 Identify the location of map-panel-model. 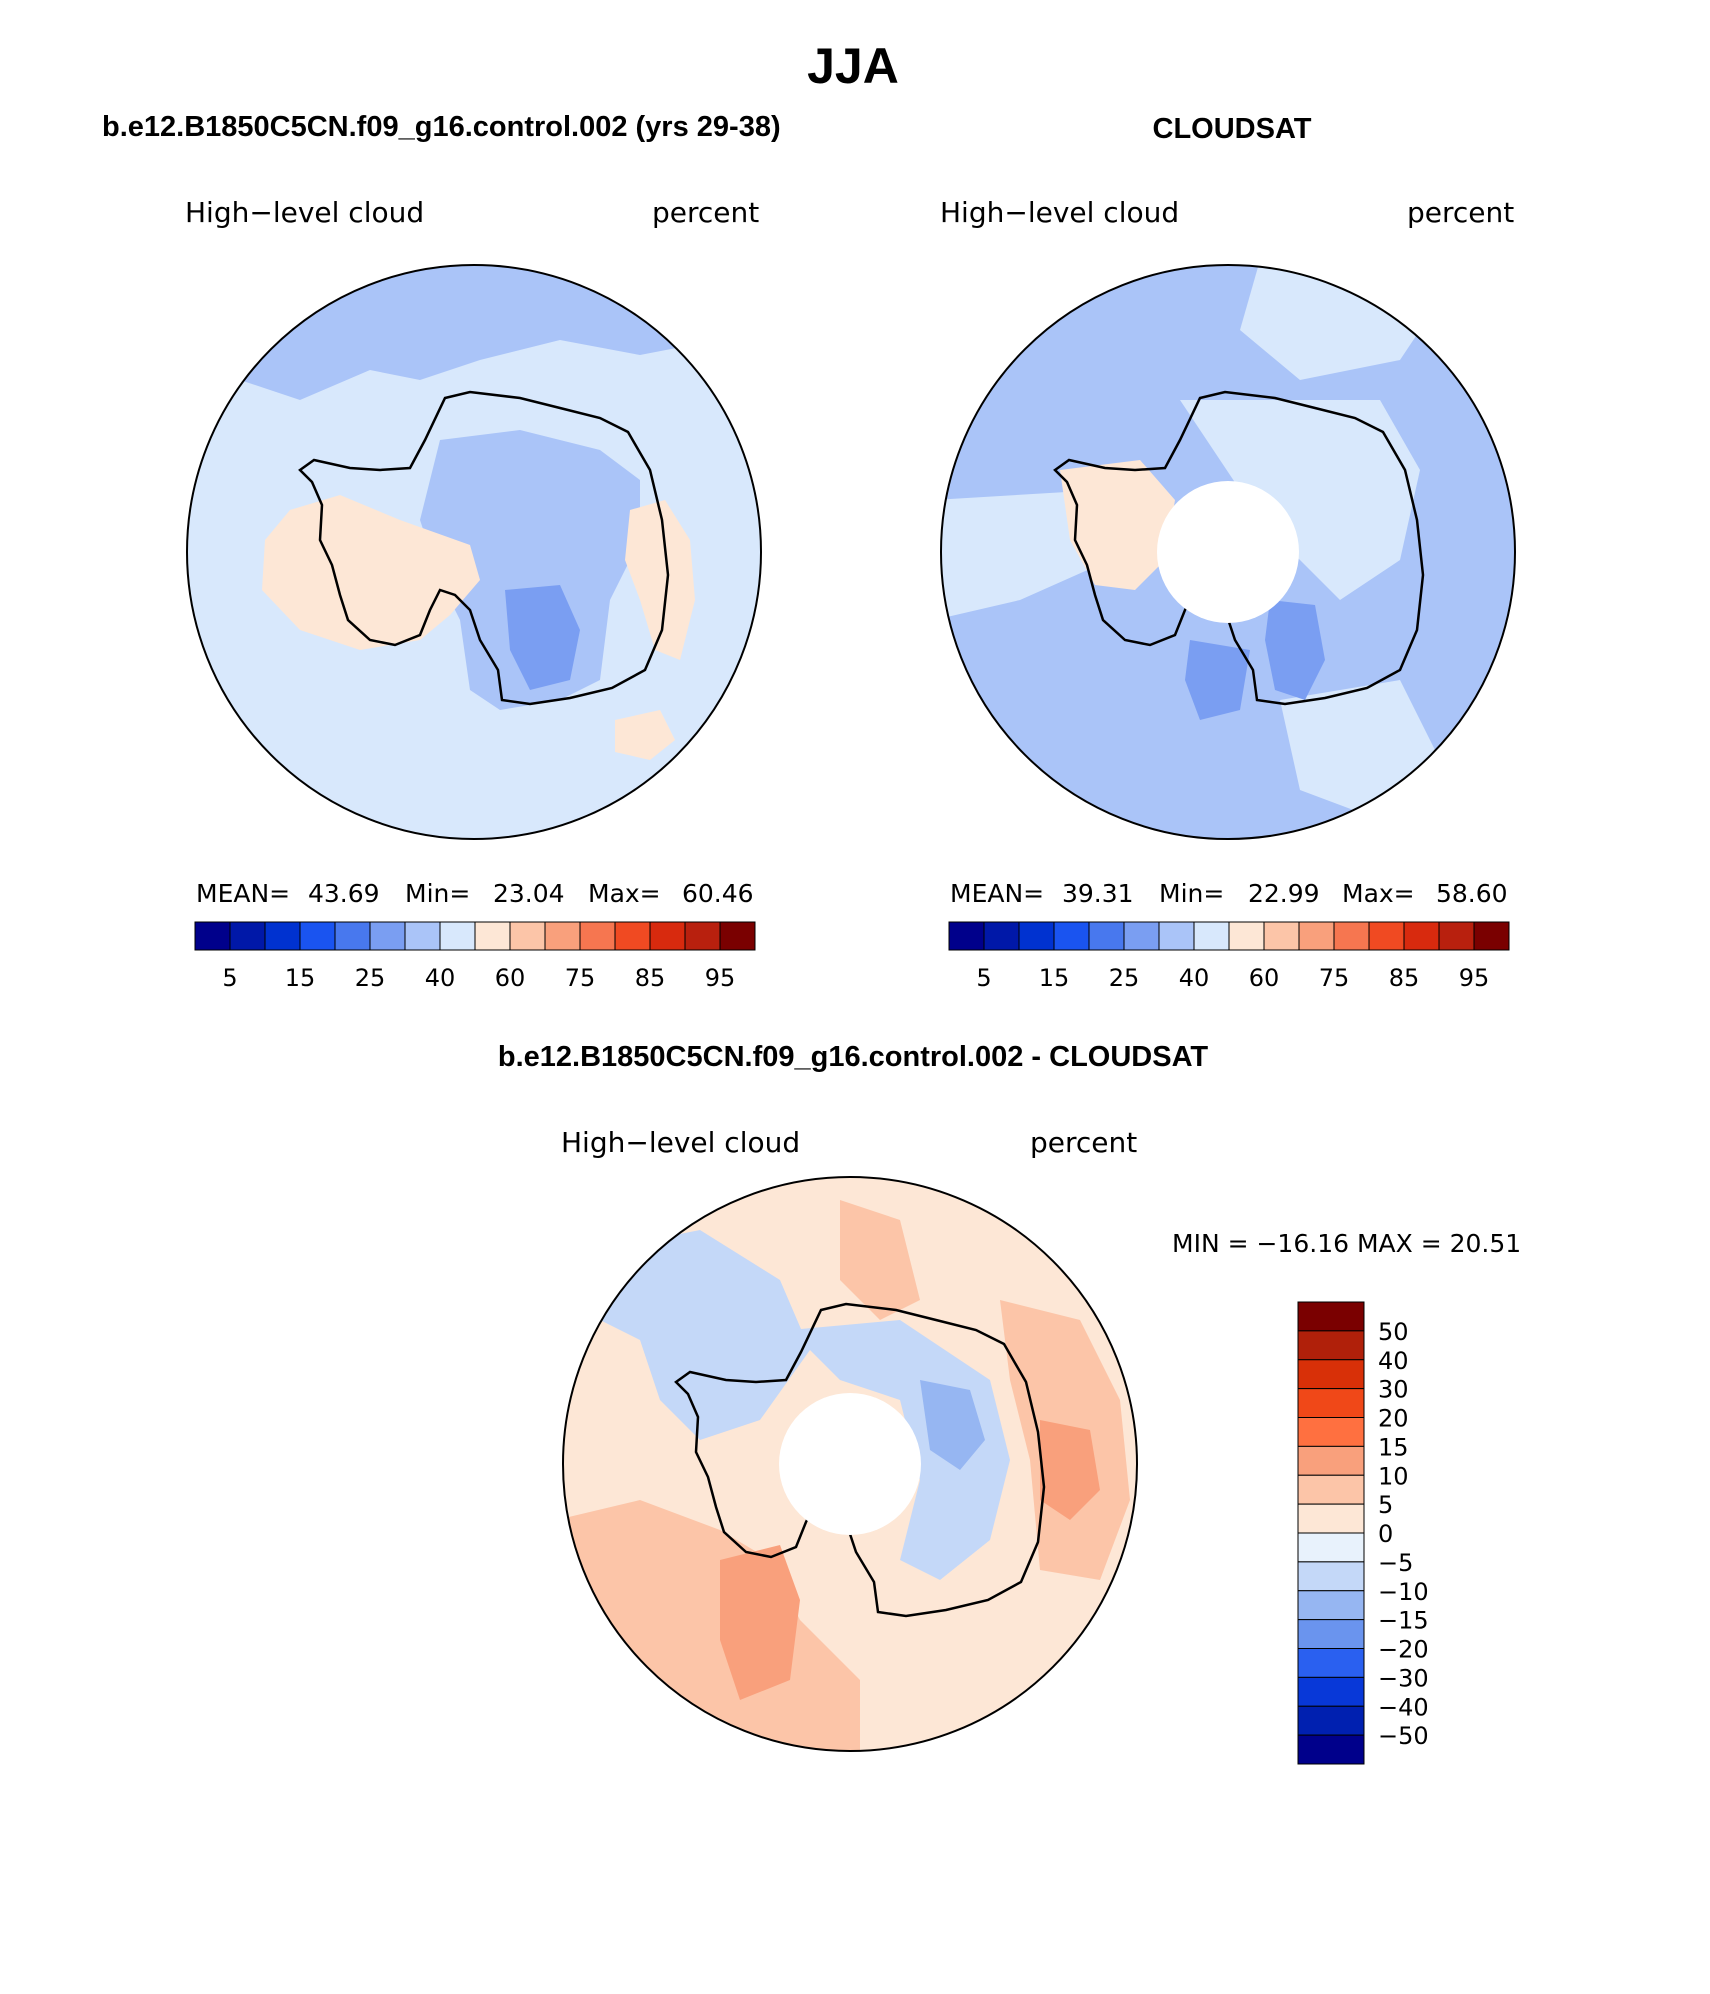
(474, 552).